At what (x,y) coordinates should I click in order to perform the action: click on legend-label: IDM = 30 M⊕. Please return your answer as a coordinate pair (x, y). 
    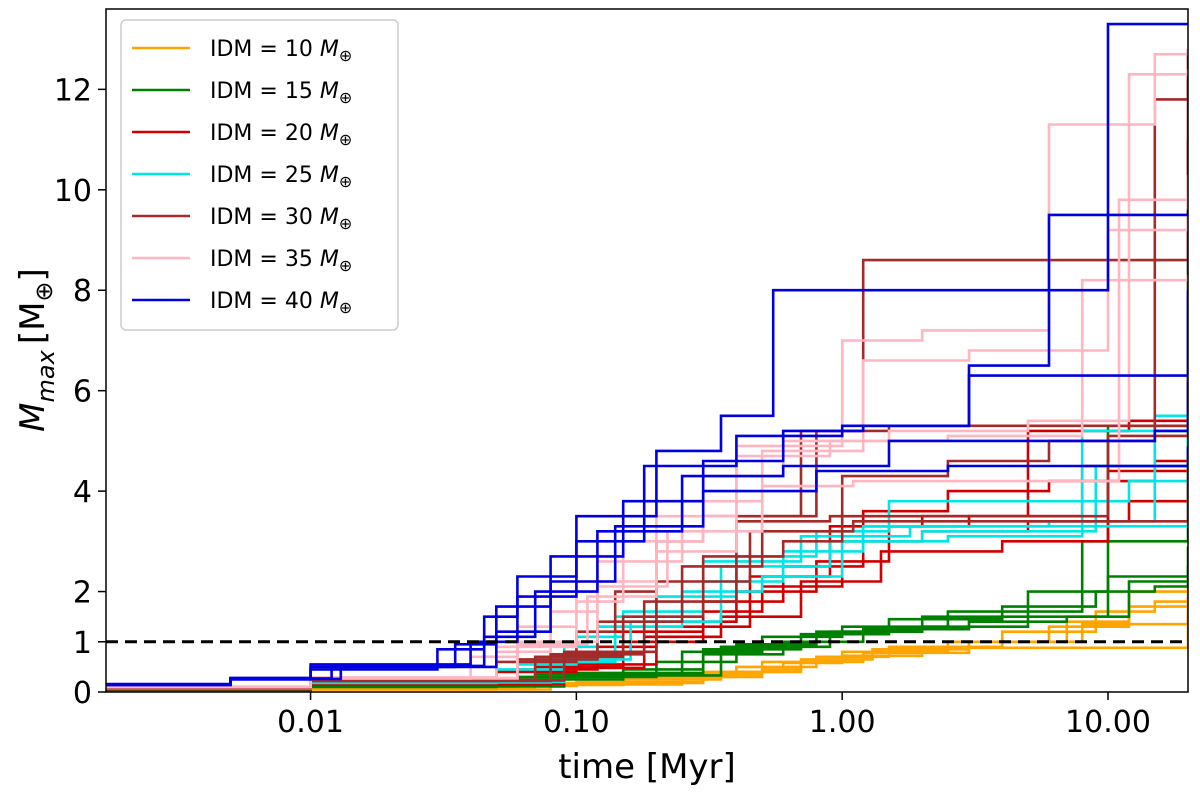
    Looking at the image, I should click on (281, 219).